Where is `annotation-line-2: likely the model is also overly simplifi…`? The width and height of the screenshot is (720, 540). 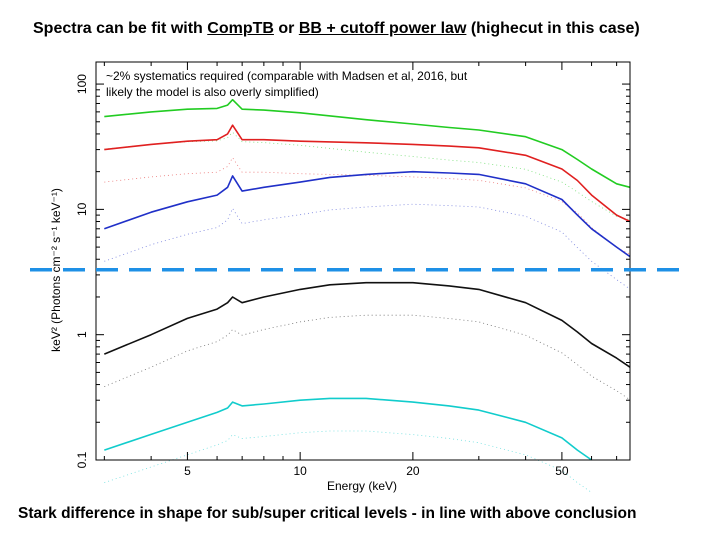 annotation-line-2: likely the model is also overly simplifi… is located at coordinates (212, 92).